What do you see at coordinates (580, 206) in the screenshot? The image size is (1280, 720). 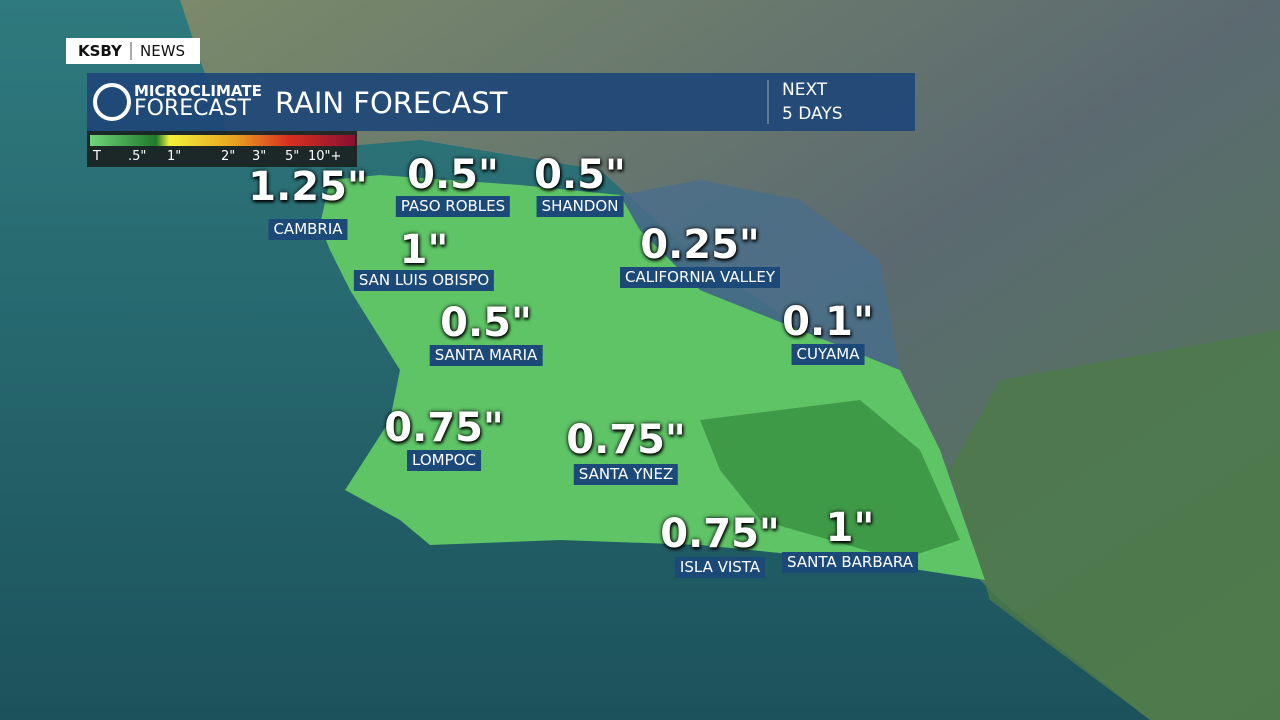 I see `location-name: SHANDON` at bounding box center [580, 206].